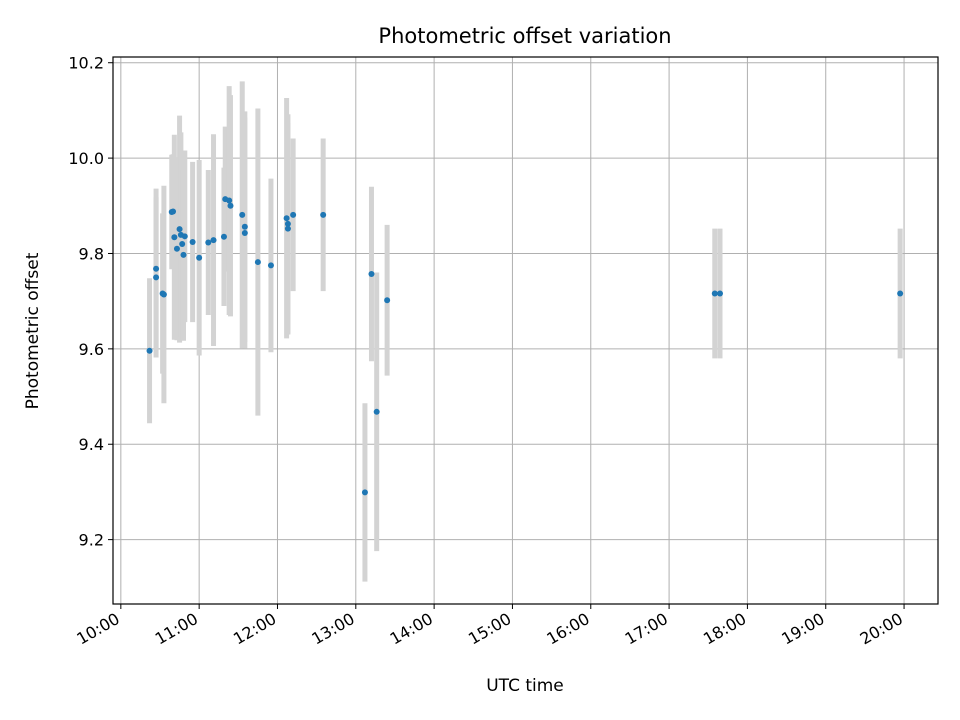 This screenshot has height=720, width=960. What do you see at coordinates (90, 302) in the screenshot?
I see `y-axis-ticks: 9.2 9.4 9.6 9.8 10.0 10.2` at bounding box center [90, 302].